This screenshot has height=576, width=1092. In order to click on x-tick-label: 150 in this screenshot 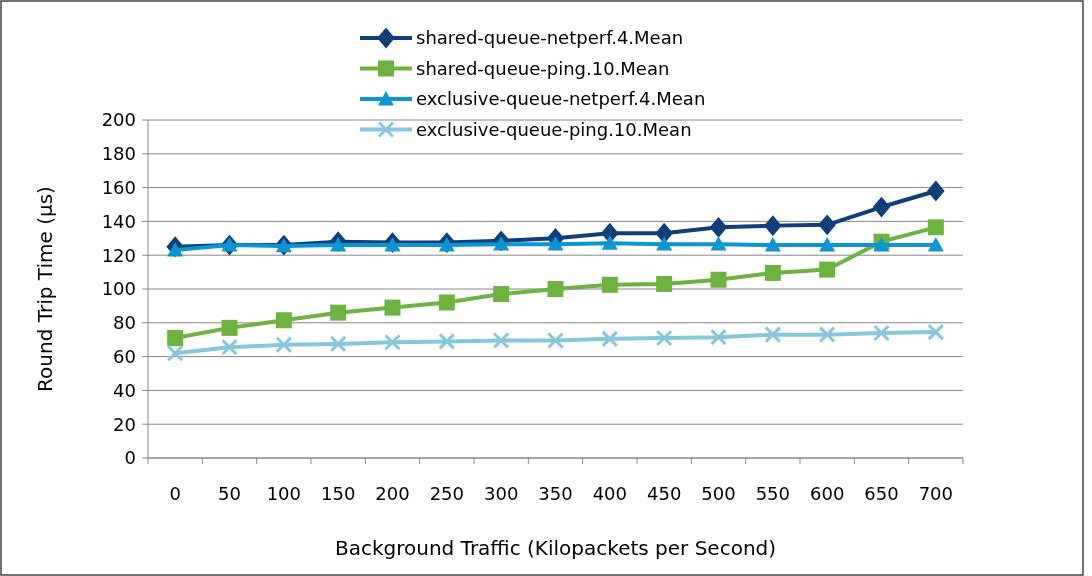, I will do `click(338, 493)`.